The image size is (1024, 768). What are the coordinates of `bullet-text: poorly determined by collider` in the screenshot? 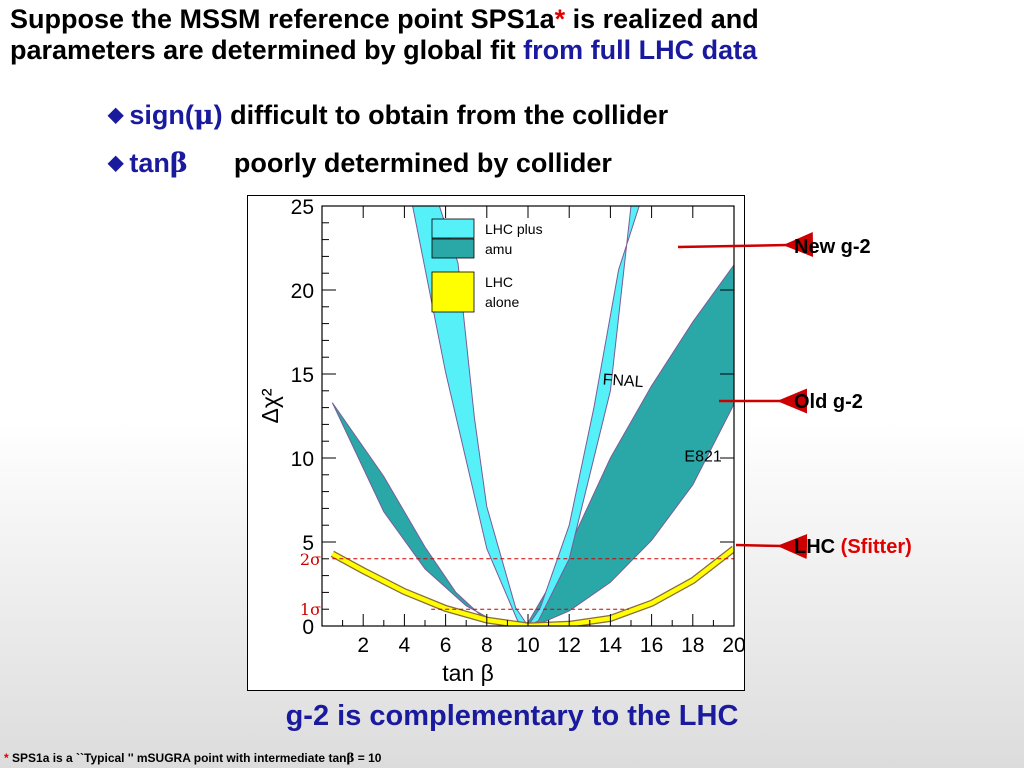 It's located at (422, 163).